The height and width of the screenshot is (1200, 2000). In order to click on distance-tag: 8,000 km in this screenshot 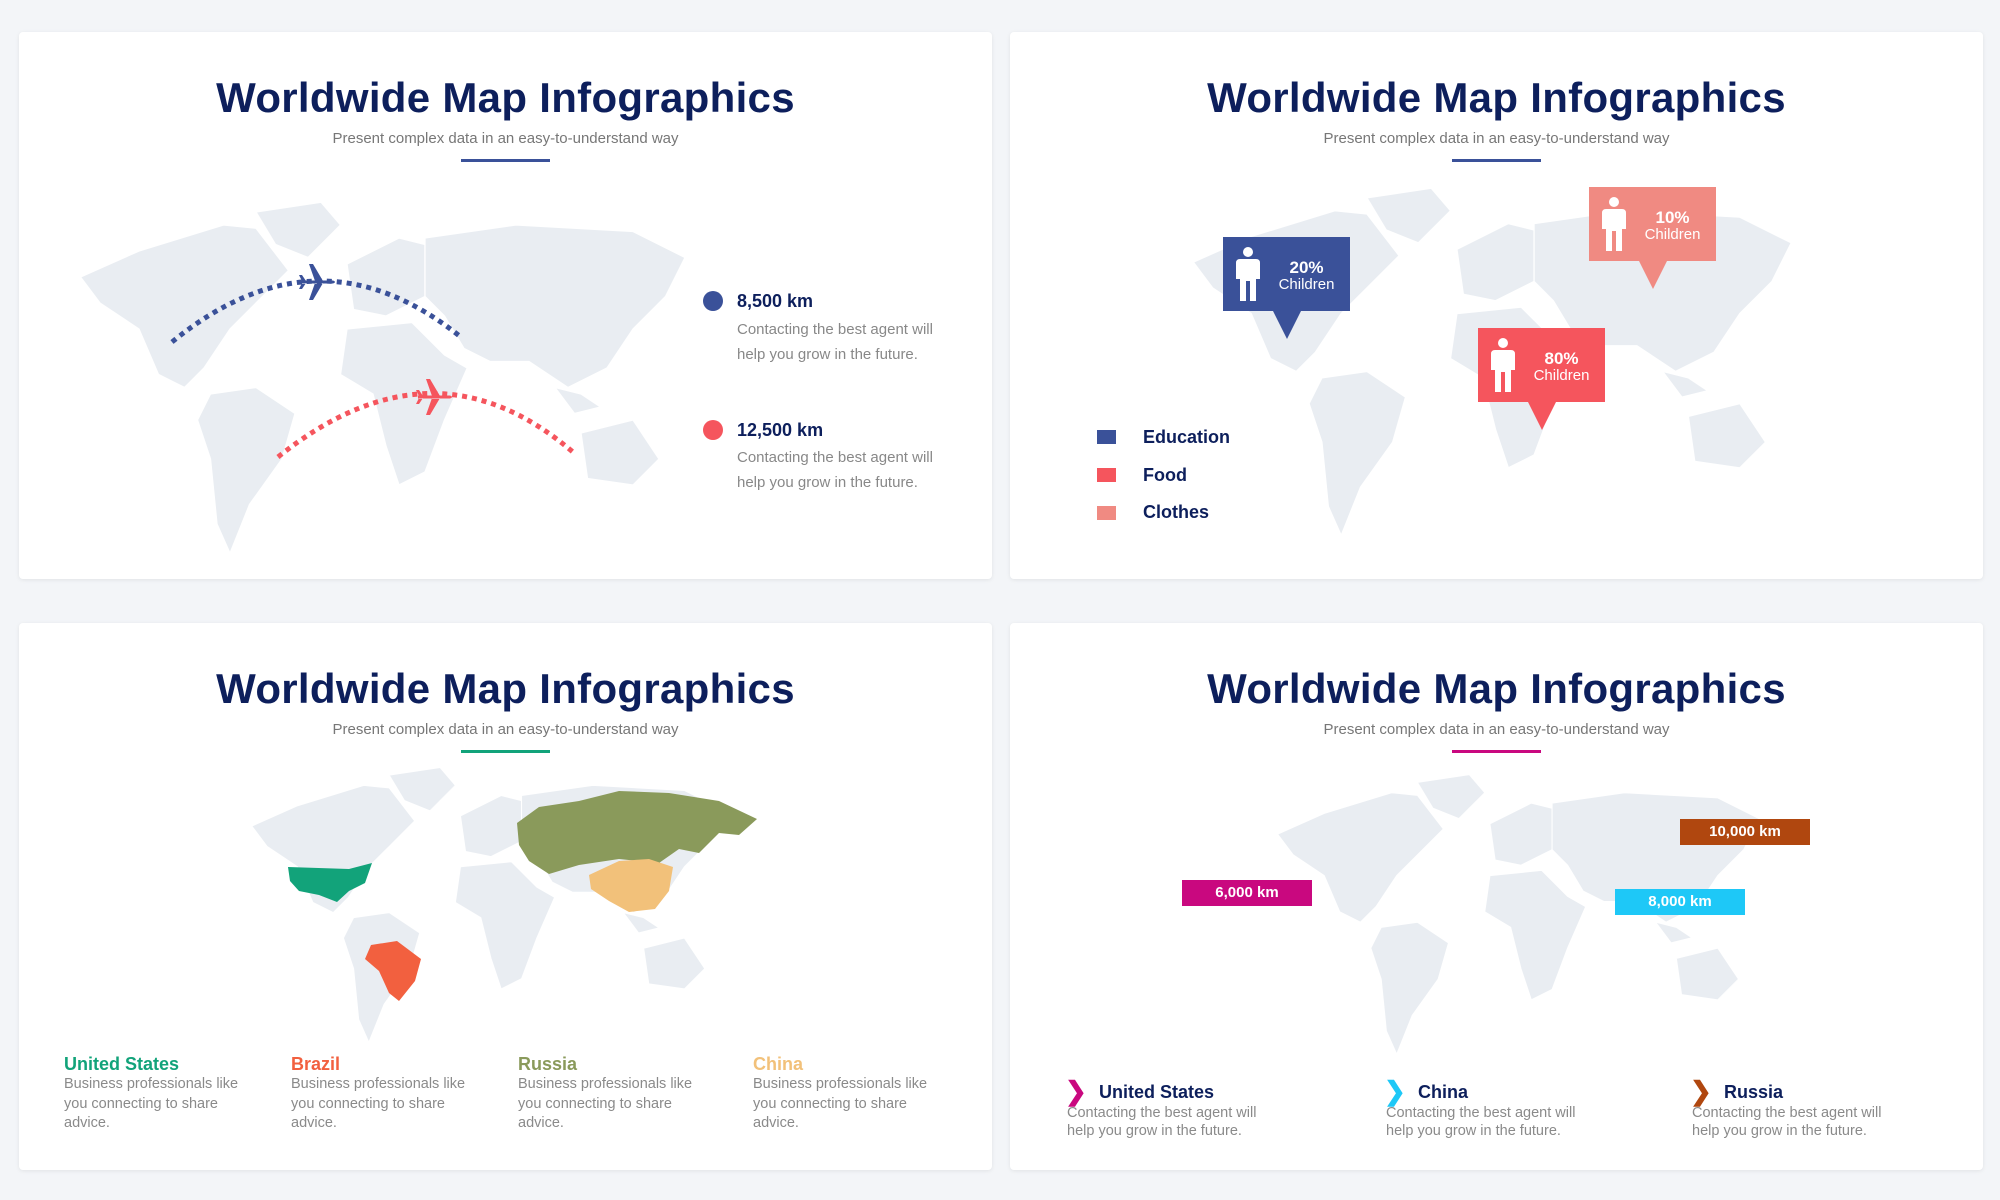, I will do `click(1680, 902)`.